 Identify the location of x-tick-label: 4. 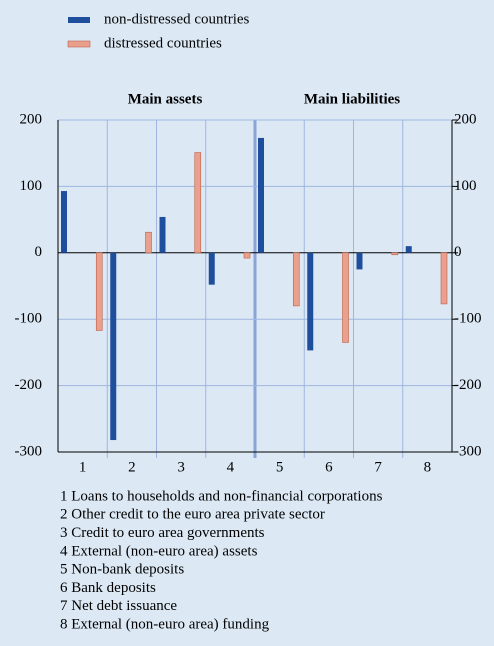
(231, 467).